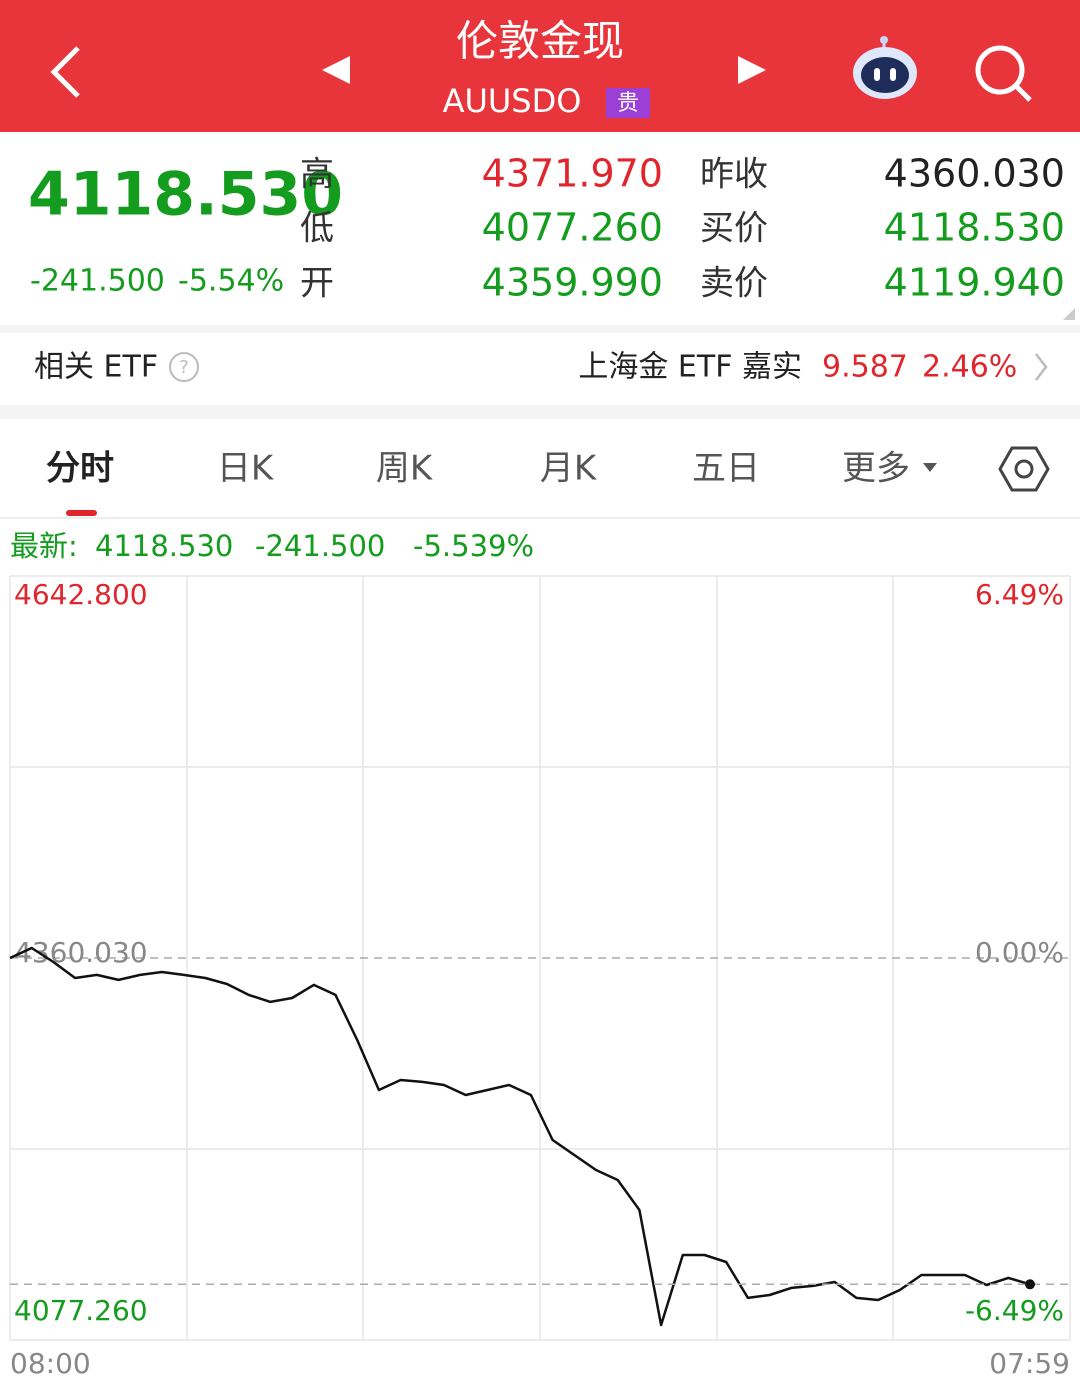 This screenshot has height=1390, width=1080. I want to click on stat-value: 4360.030, so click(974, 174).